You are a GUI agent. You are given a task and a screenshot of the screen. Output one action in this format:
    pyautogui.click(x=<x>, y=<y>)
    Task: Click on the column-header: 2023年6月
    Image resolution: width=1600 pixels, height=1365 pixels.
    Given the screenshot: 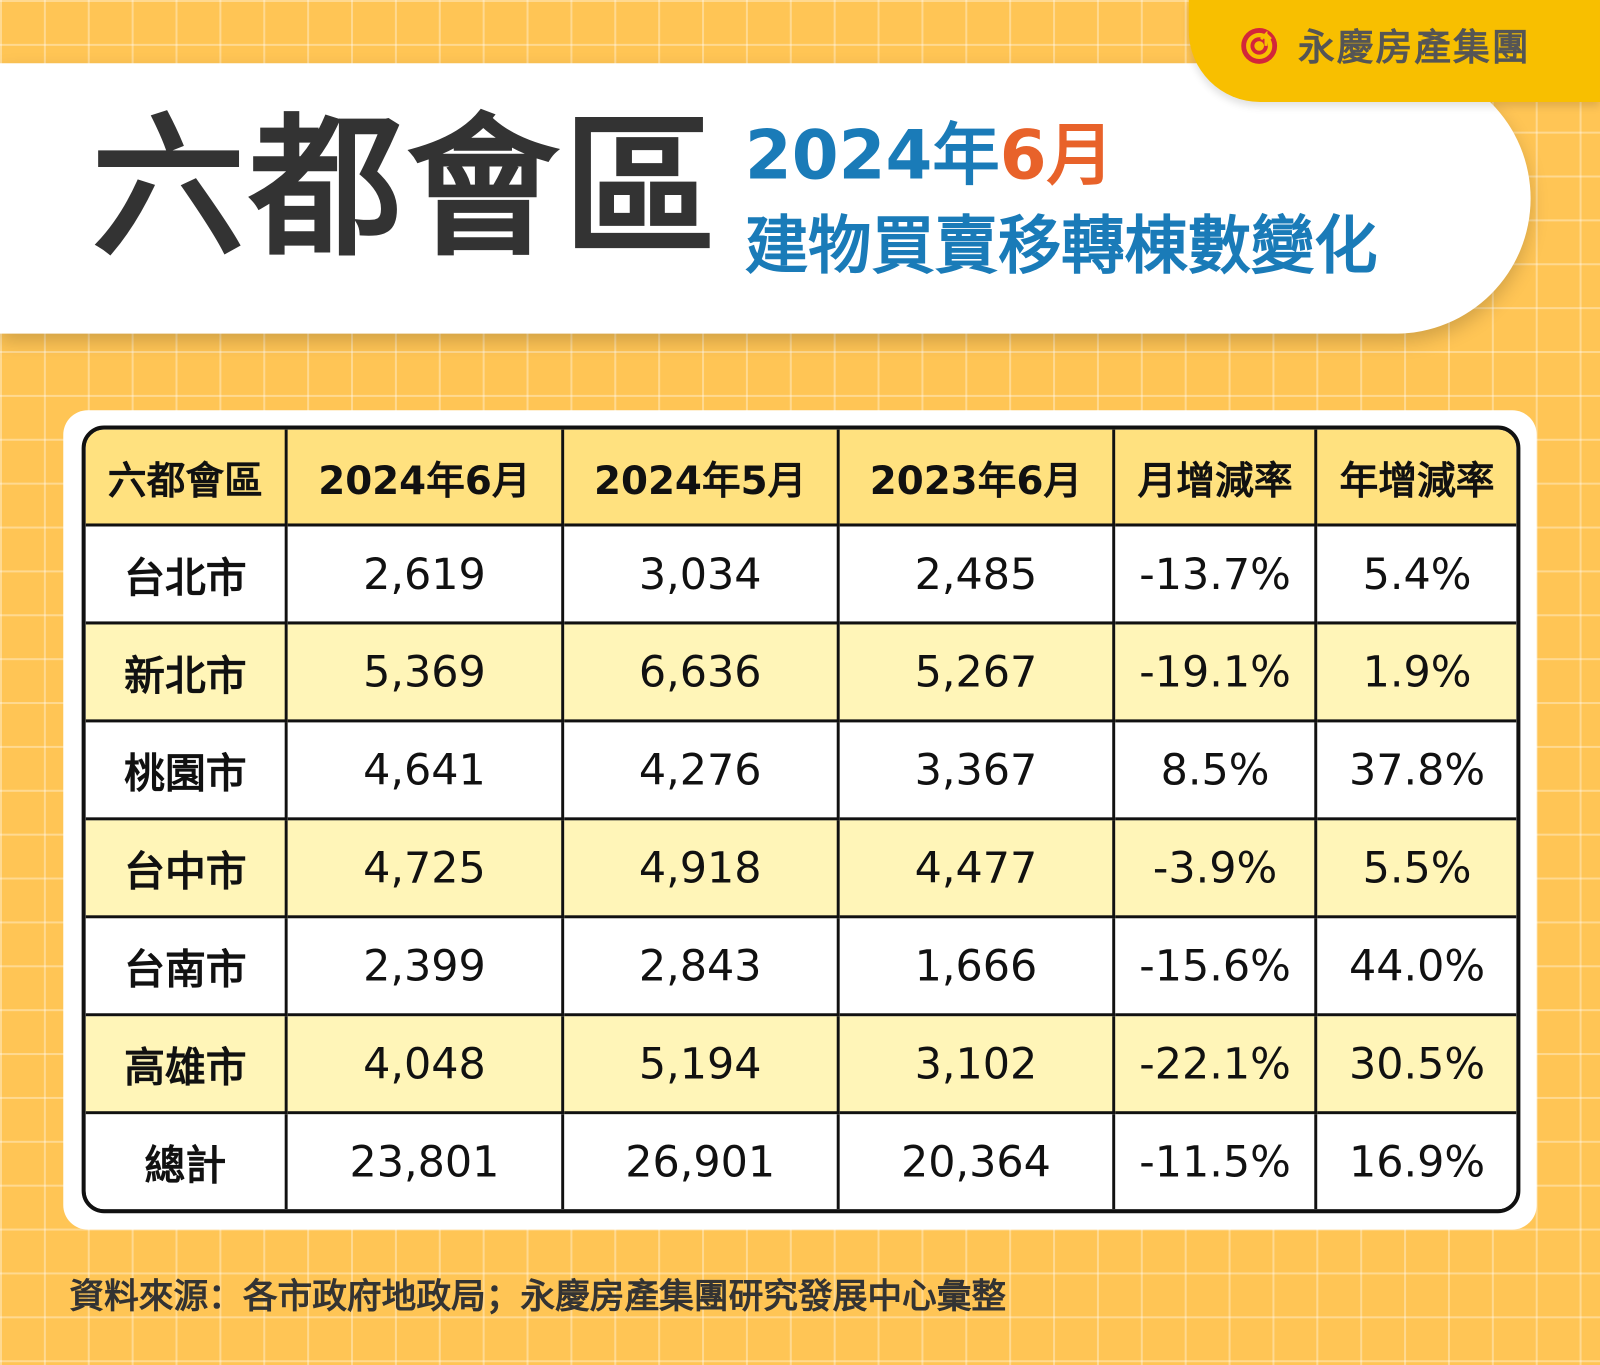 What is the action you would take?
    pyautogui.click(x=977, y=478)
    